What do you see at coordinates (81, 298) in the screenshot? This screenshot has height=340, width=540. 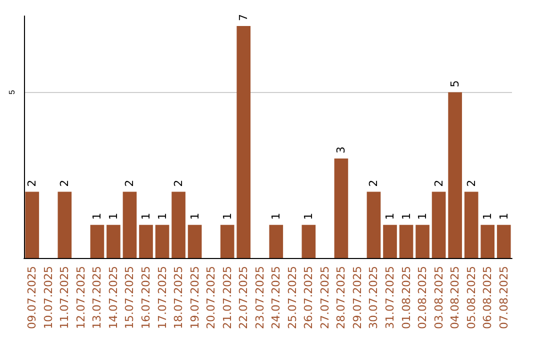 I see `x-tick-label: 12.07.2025` at bounding box center [81, 298].